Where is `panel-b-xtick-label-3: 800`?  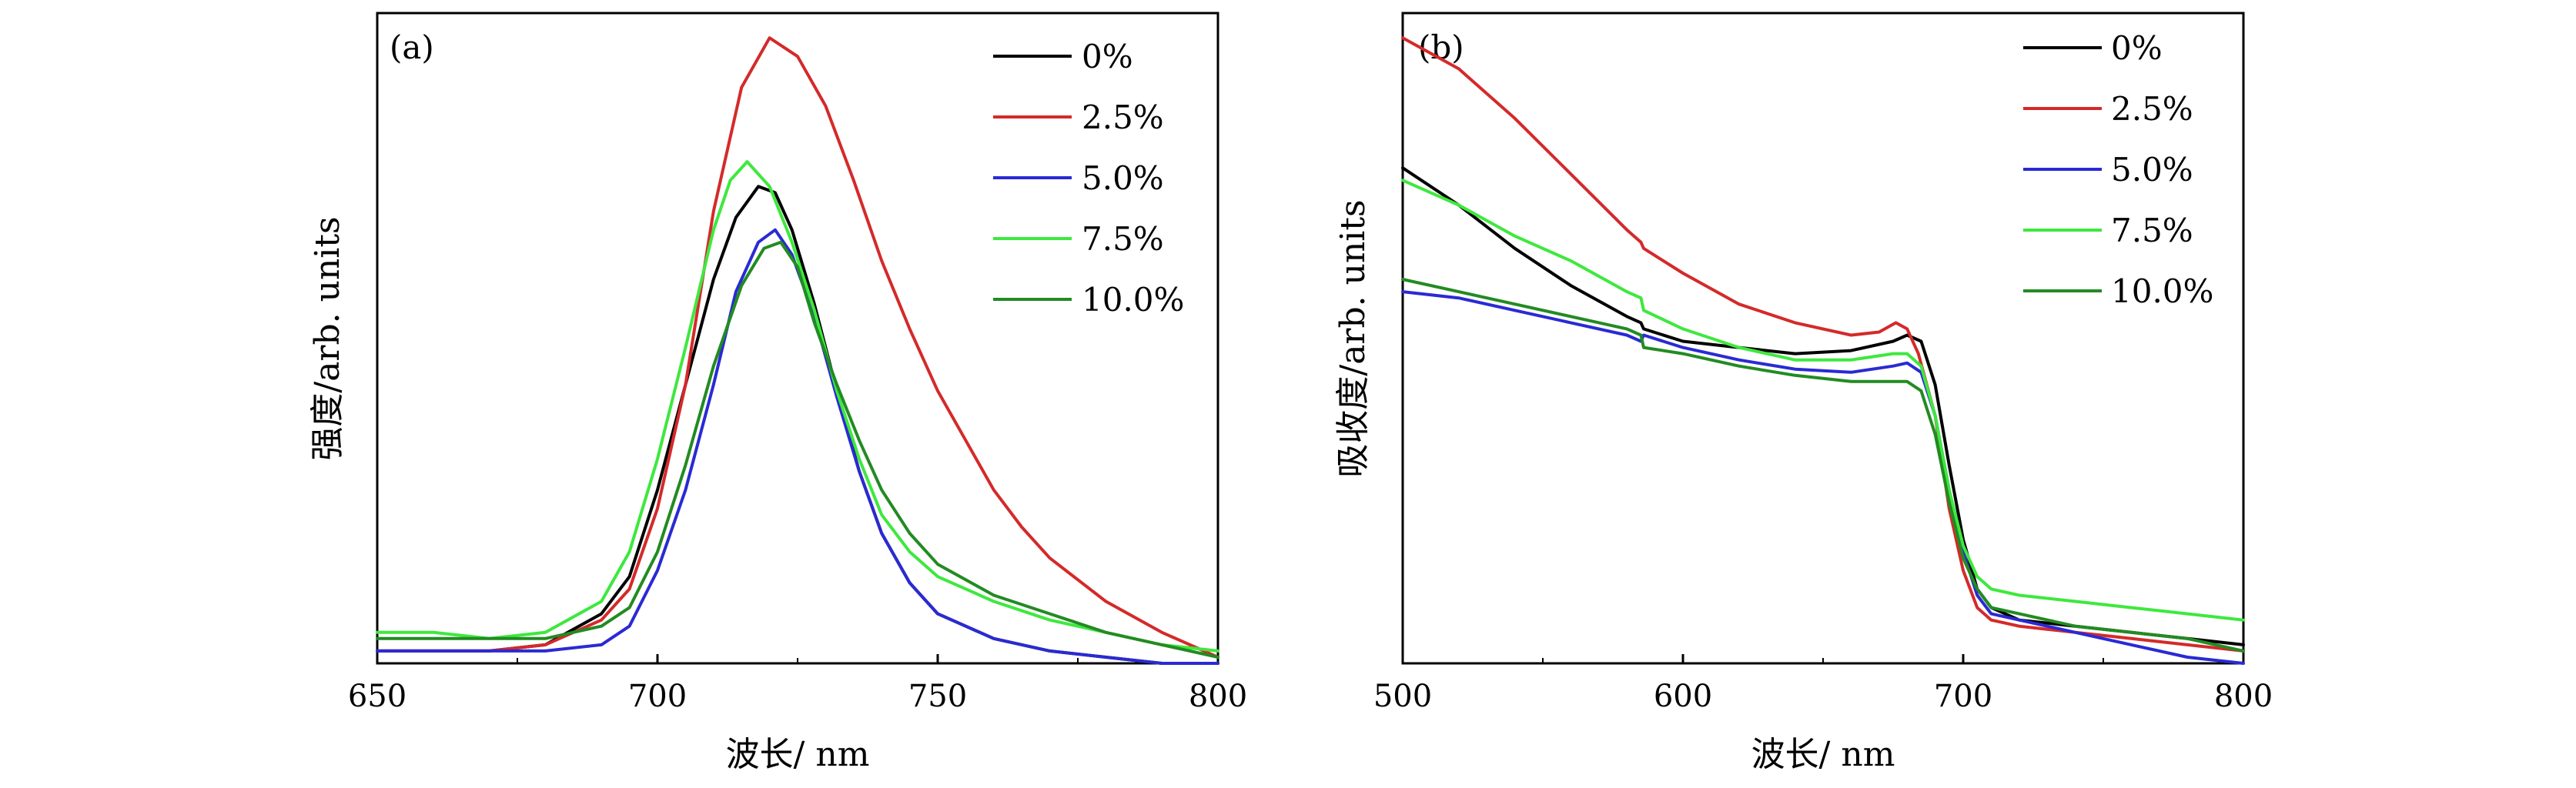
panel-b-xtick-label-3: 800 is located at coordinates (2243, 696).